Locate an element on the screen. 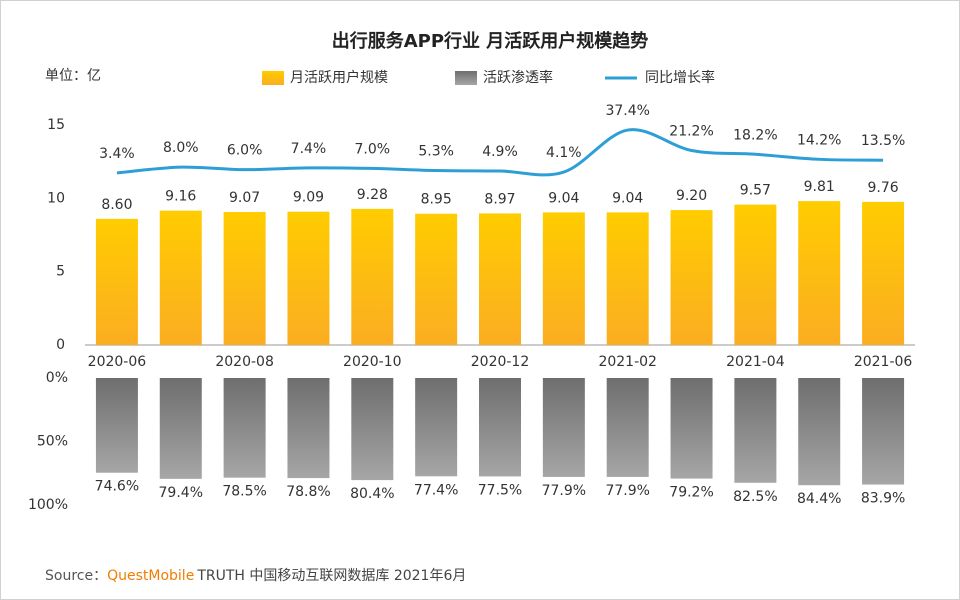 The image size is (960, 600). x-tick-label: 2021-02 is located at coordinates (627, 362).